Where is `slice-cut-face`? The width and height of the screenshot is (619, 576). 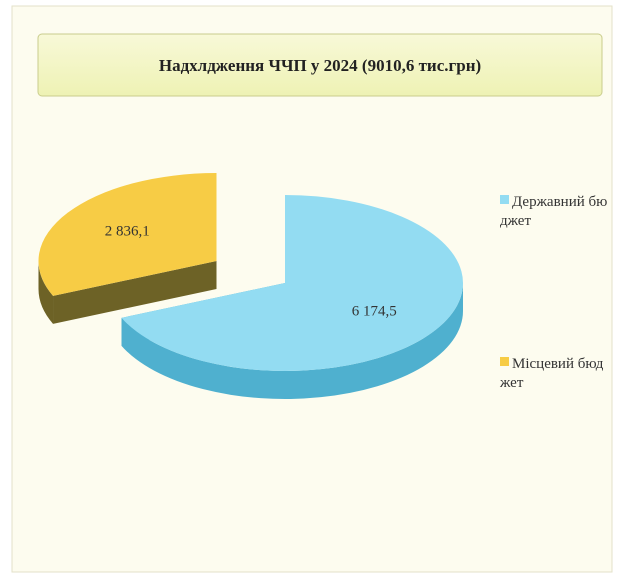 slice-cut-face is located at coordinates (135, 292).